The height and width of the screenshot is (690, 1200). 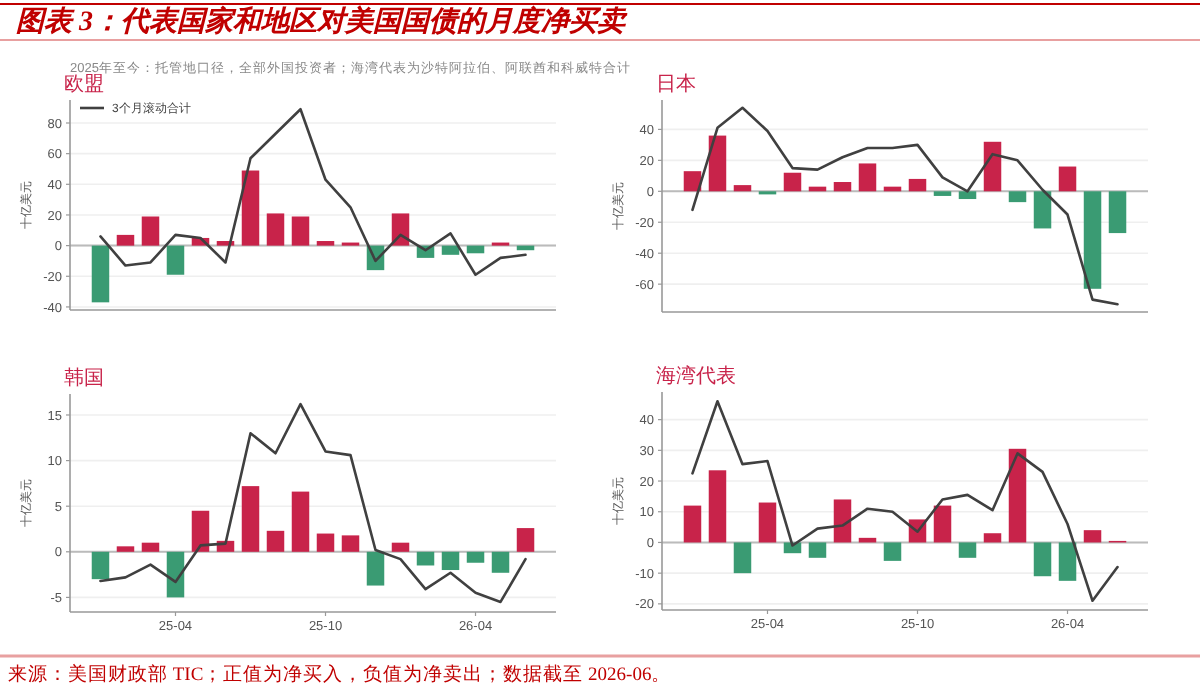 What do you see at coordinates (696, 376) in the screenshot?
I see `chart-title: 海湾代表` at bounding box center [696, 376].